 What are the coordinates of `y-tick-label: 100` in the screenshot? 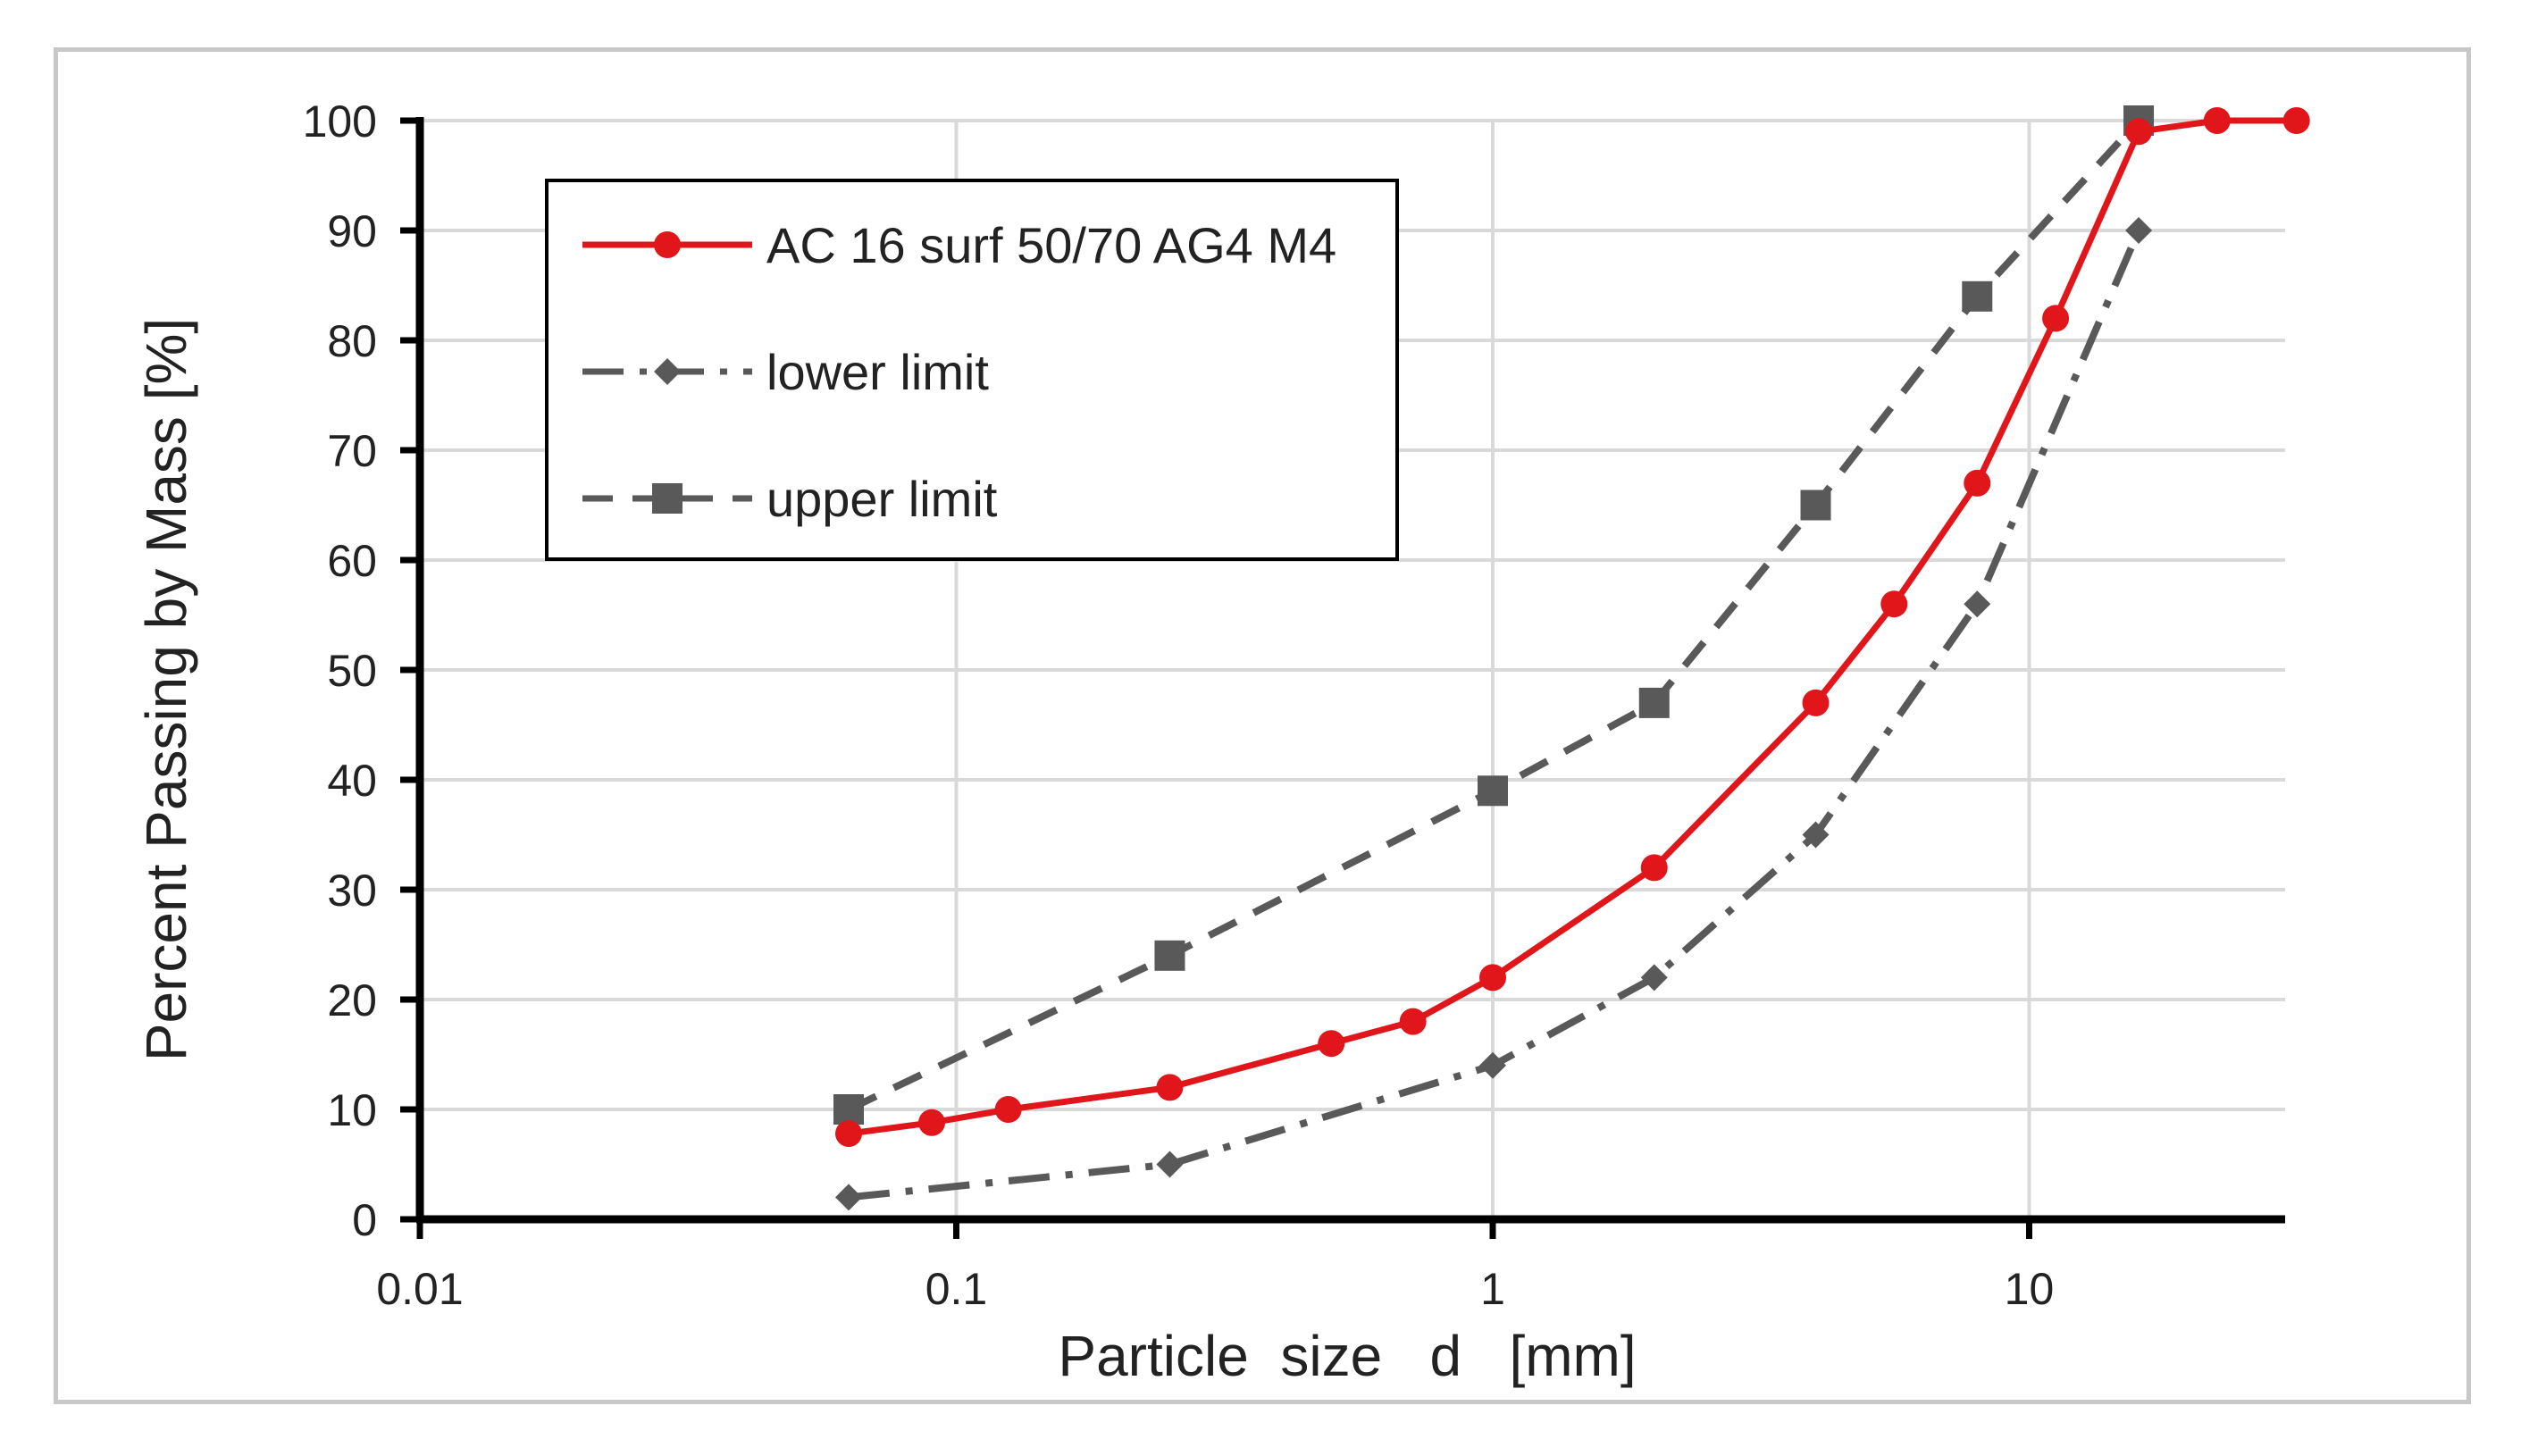 It's located at (340, 121).